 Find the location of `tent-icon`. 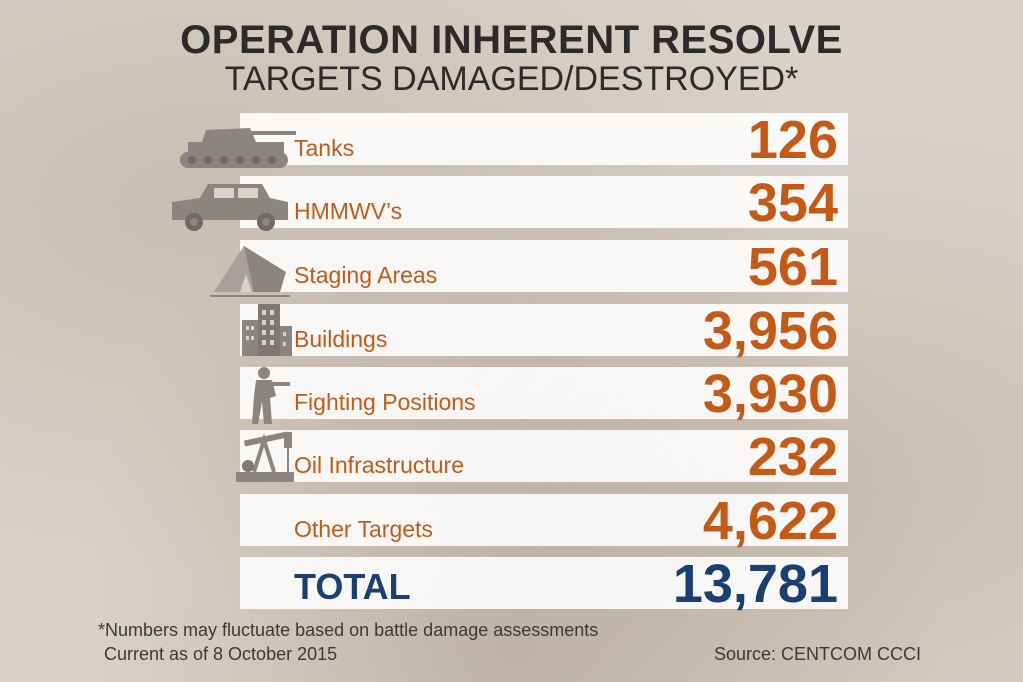

tent-icon is located at coordinates (250, 272).